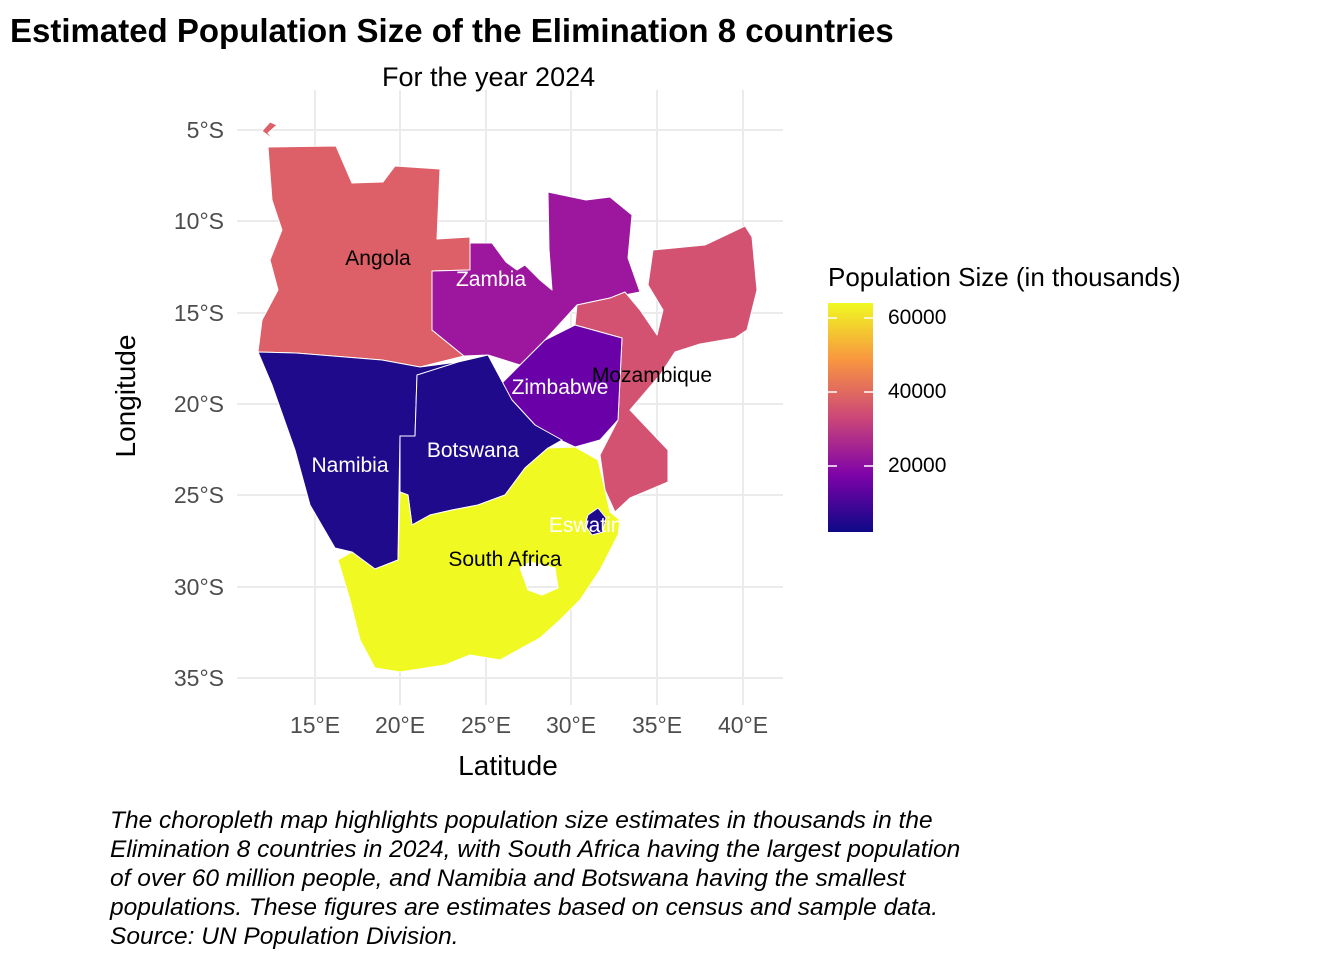  Describe the element at coordinates (508, 765) in the screenshot. I see `x-axis-title: Latitude` at that location.